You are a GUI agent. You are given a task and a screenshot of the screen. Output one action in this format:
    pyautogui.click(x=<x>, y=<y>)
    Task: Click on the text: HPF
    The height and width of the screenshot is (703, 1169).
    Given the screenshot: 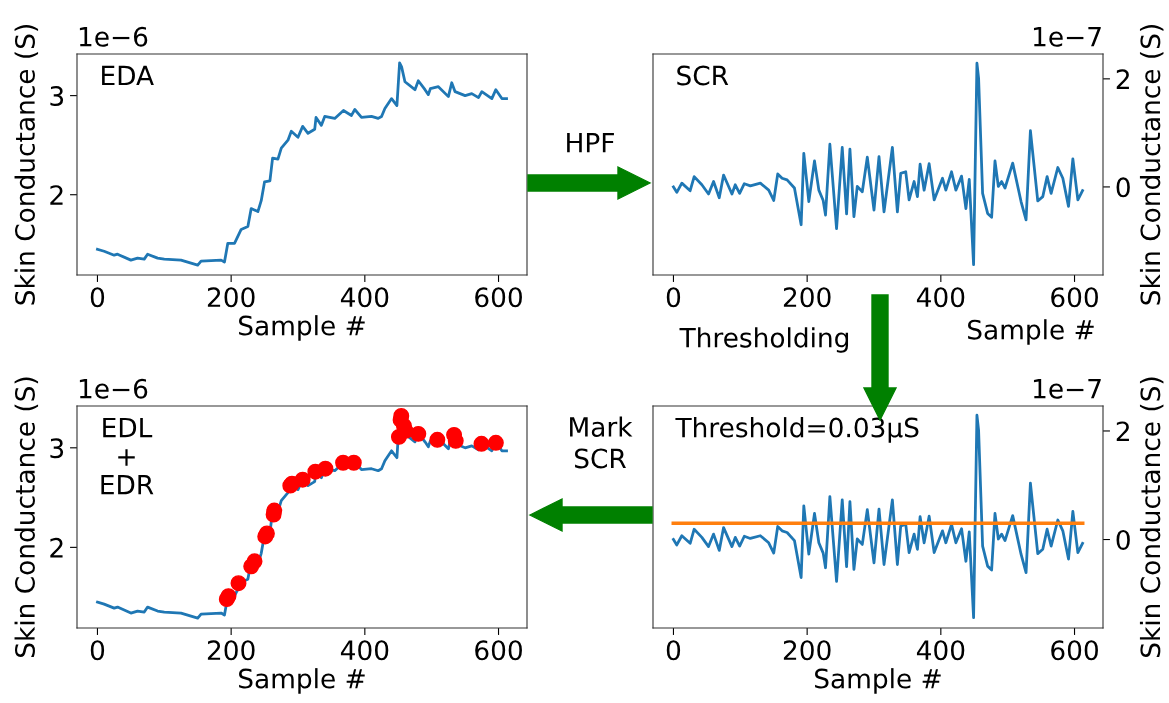 What is the action you would take?
    pyautogui.click(x=590, y=143)
    